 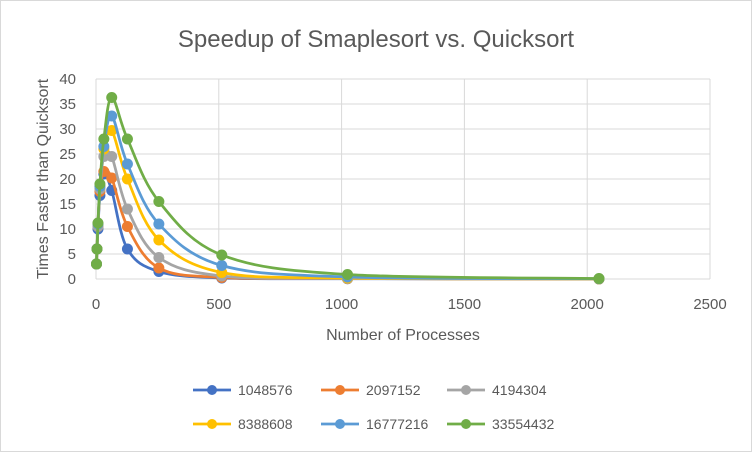 I want to click on legend-label: 2097152, so click(x=393, y=390).